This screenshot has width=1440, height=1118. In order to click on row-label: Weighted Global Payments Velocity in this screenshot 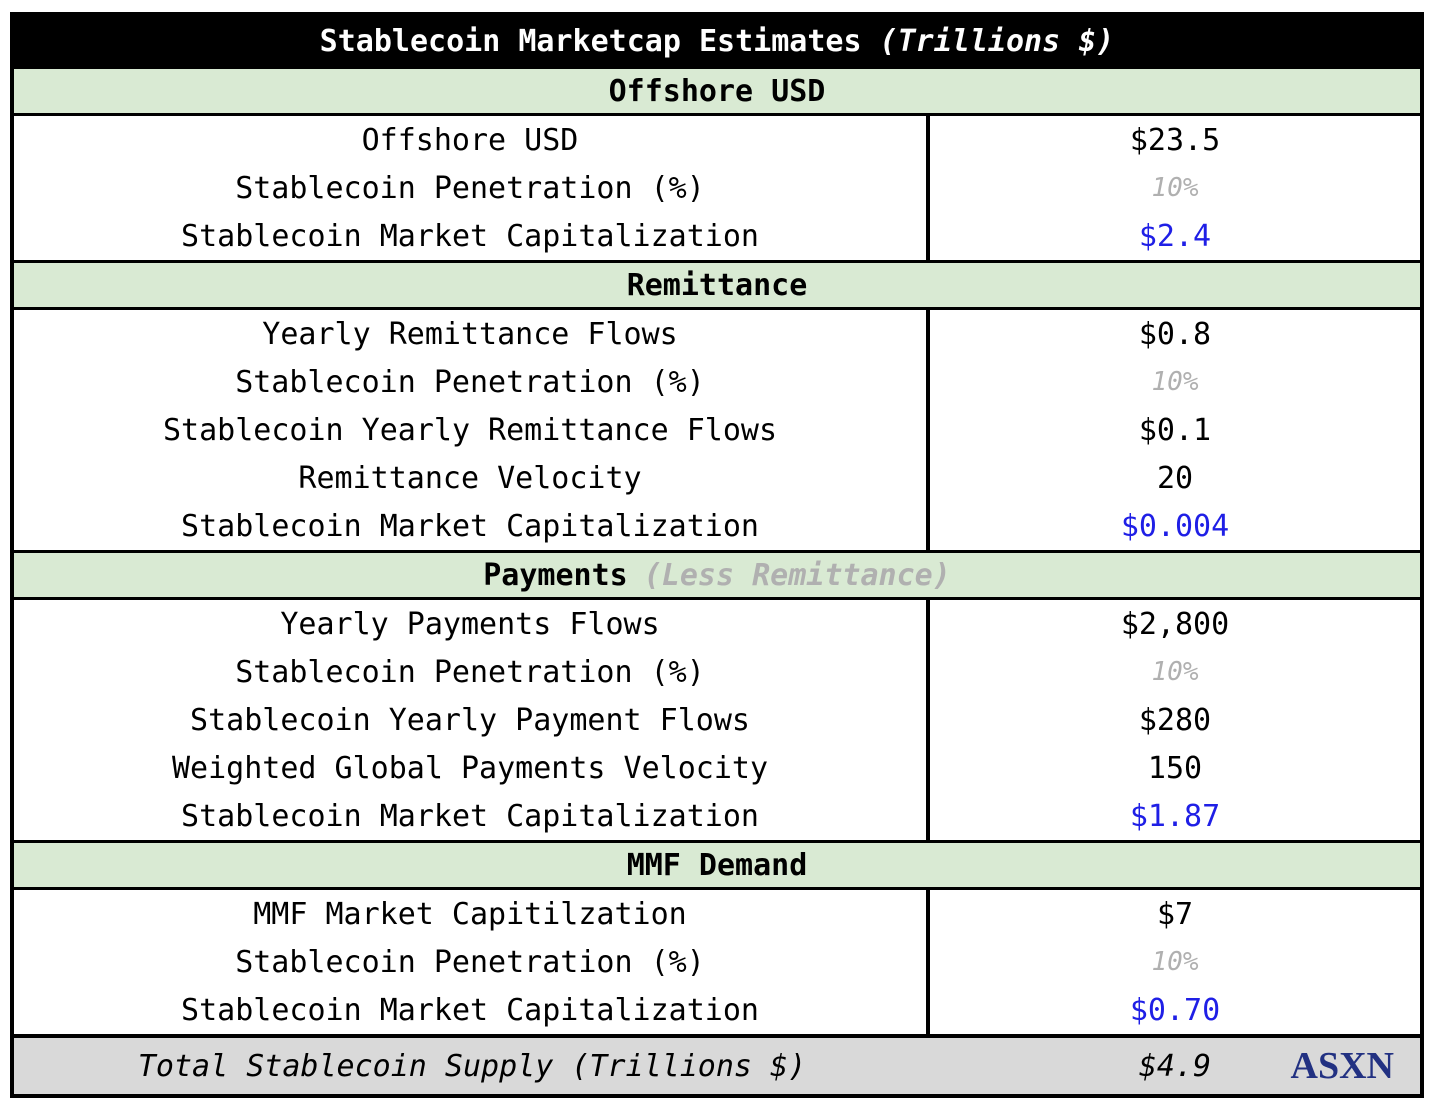, I will do `click(472, 768)`.